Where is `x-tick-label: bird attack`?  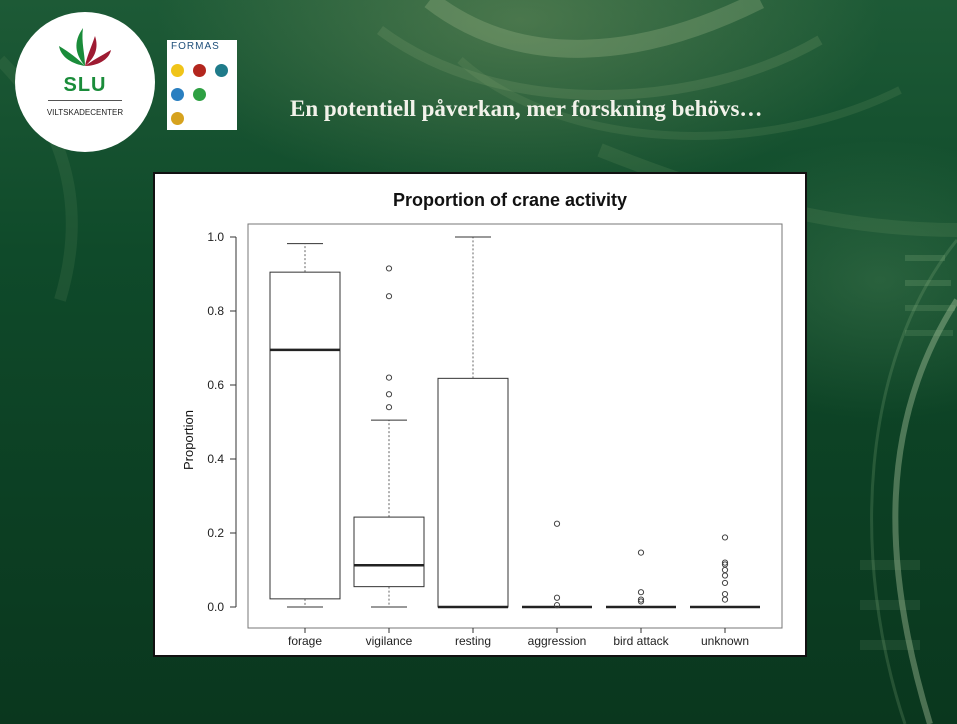 x-tick-label: bird attack is located at coordinates (641, 641).